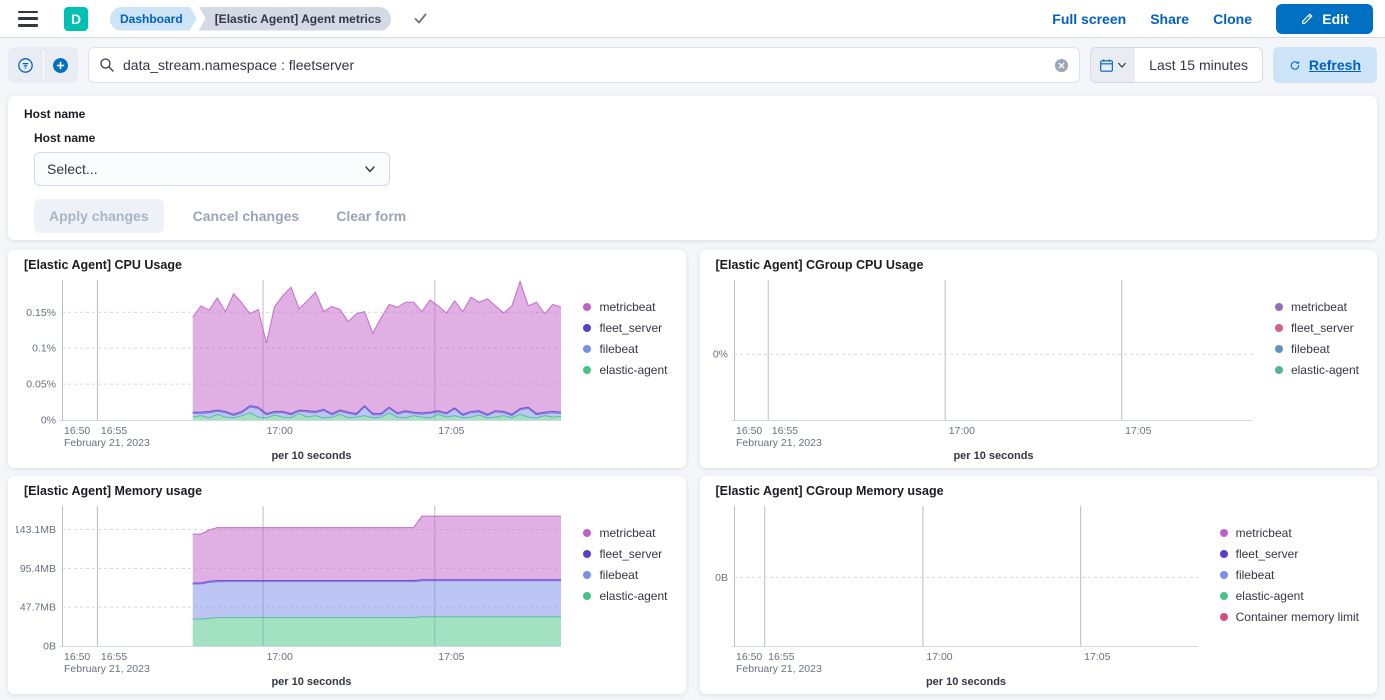 The width and height of the screenshot is (1385, 700). Describe the element at coordinates (371, 216) in the screenshot. I see `clear-form-button: Clear form` at that location.